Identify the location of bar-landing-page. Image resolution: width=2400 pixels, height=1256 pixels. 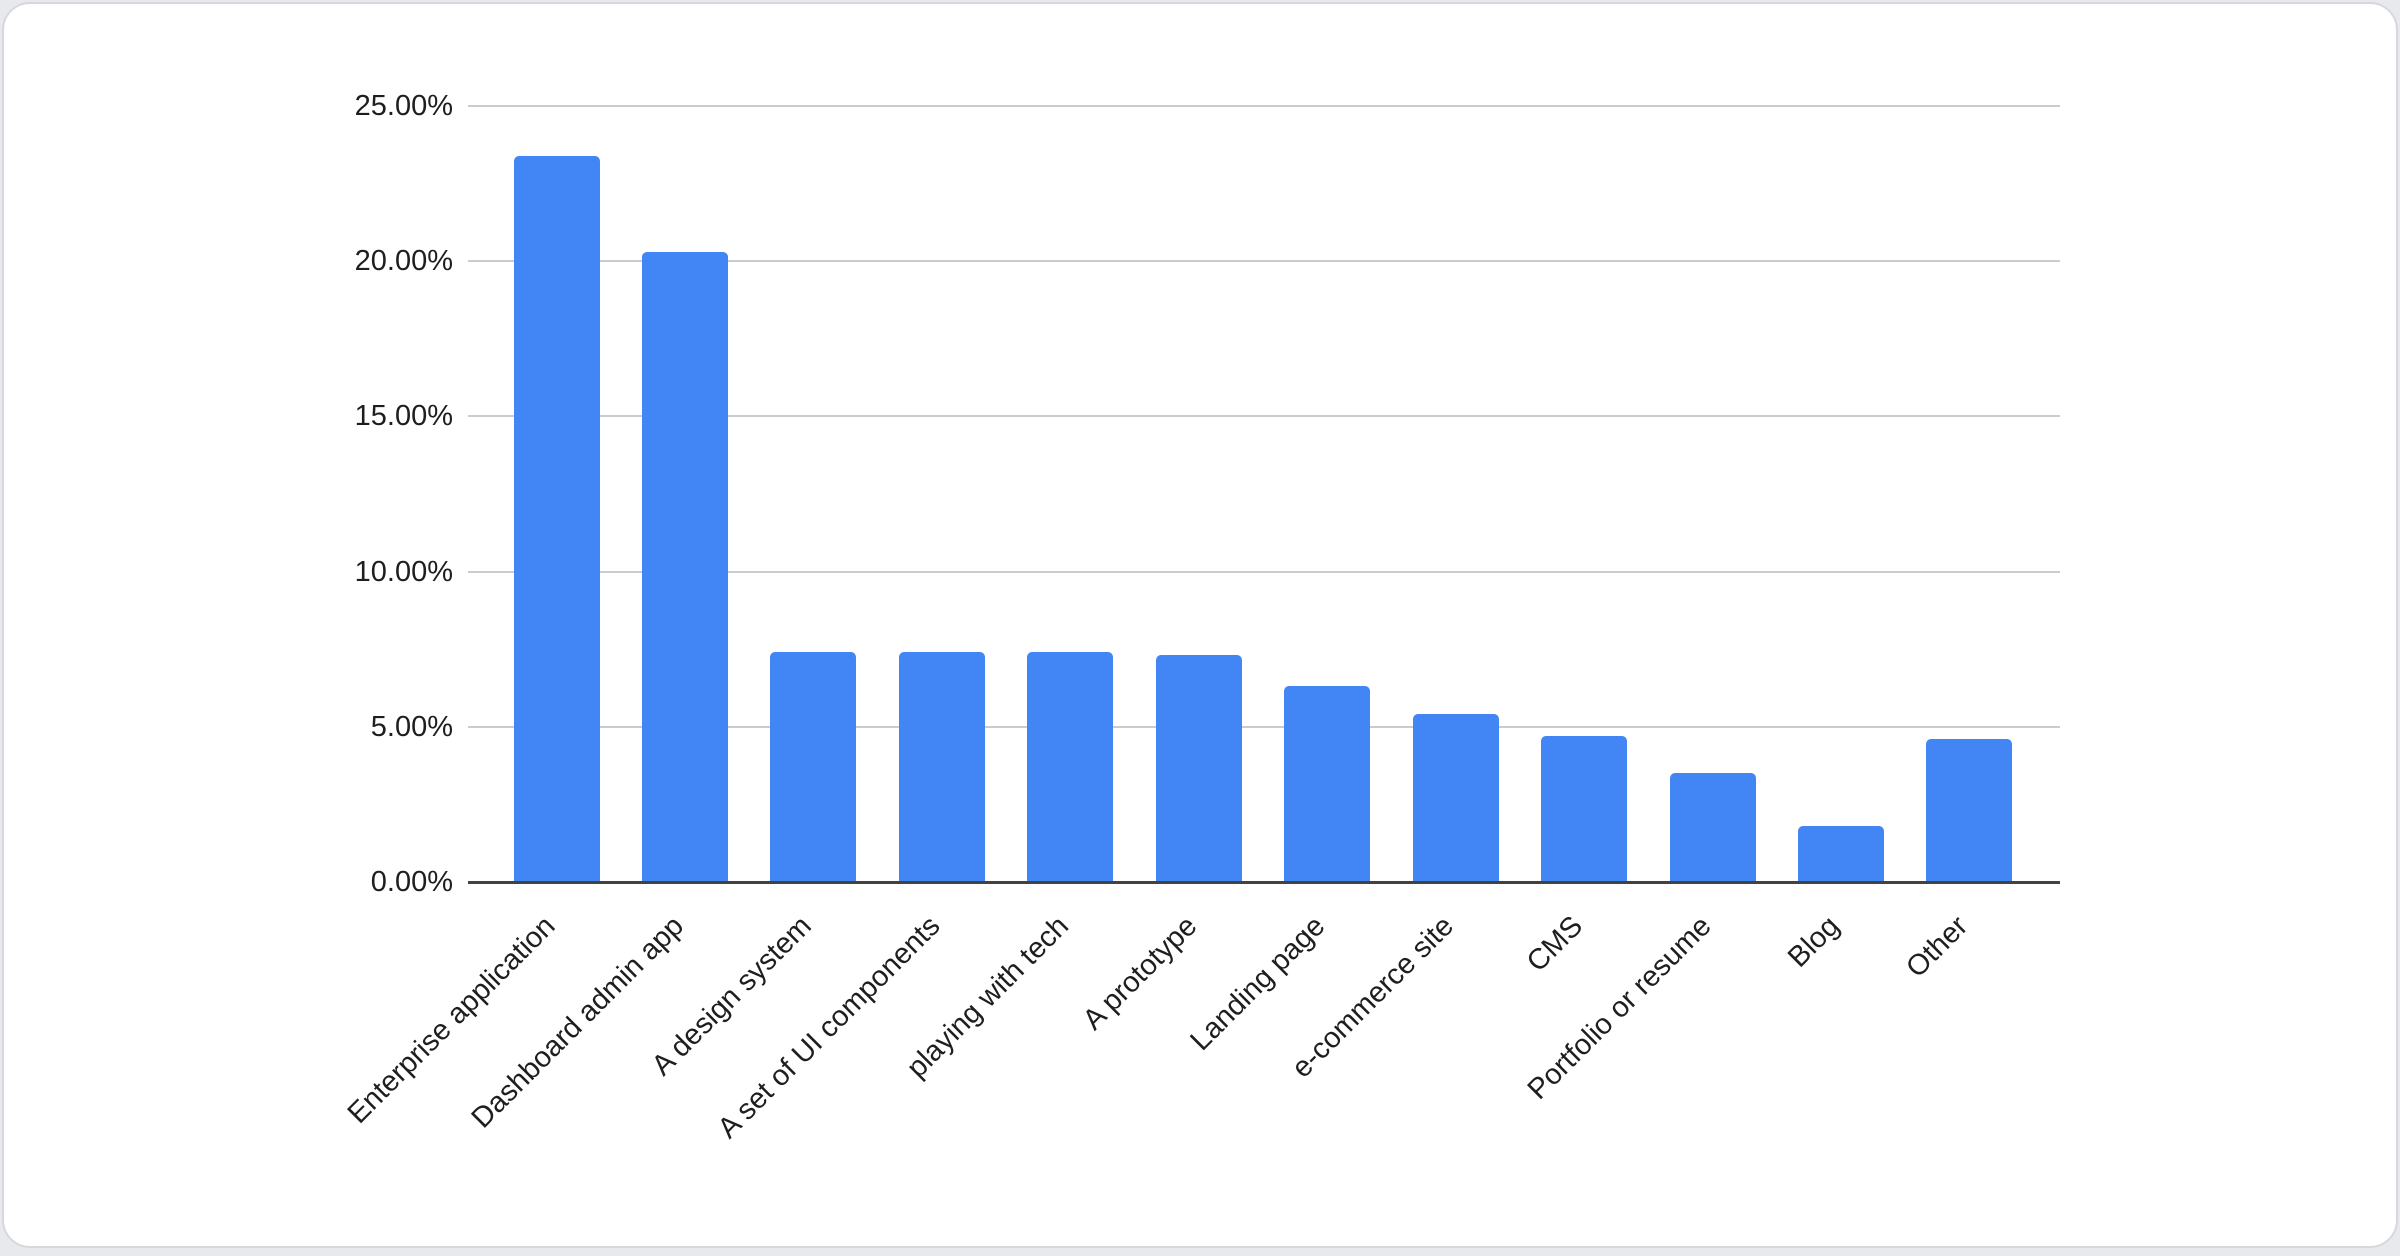
(1327, 784).